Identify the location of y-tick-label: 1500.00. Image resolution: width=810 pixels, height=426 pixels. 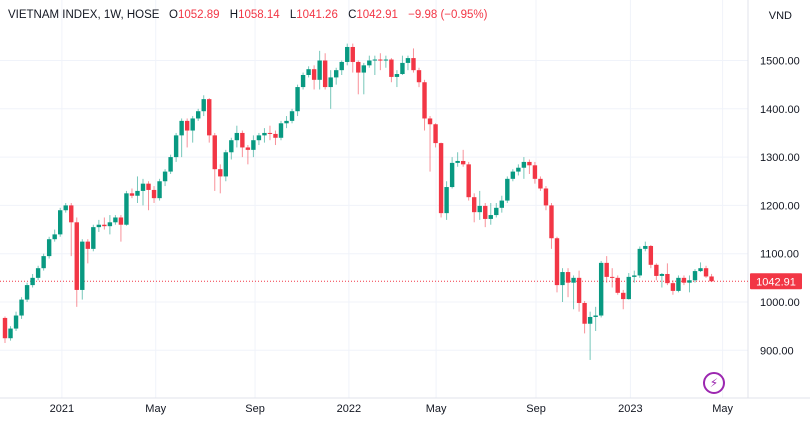
(780, 62).